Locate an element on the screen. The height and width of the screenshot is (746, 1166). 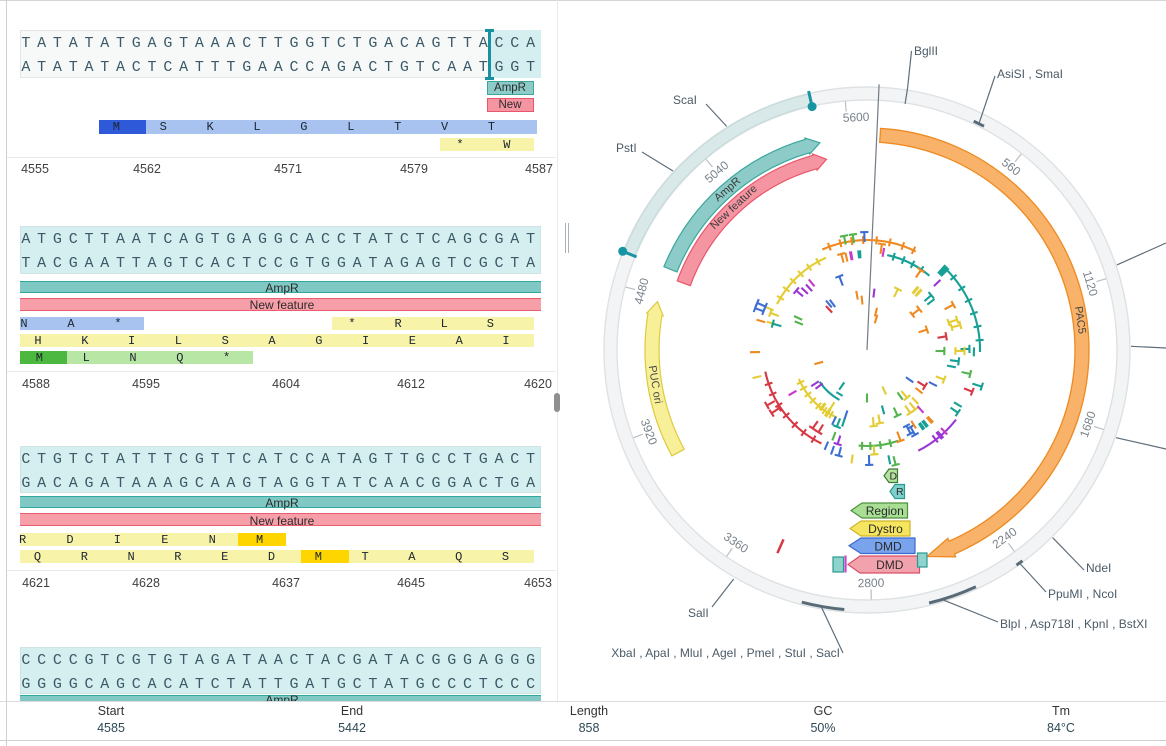
svg-text: ScaI is located at coordinates (685, 100).